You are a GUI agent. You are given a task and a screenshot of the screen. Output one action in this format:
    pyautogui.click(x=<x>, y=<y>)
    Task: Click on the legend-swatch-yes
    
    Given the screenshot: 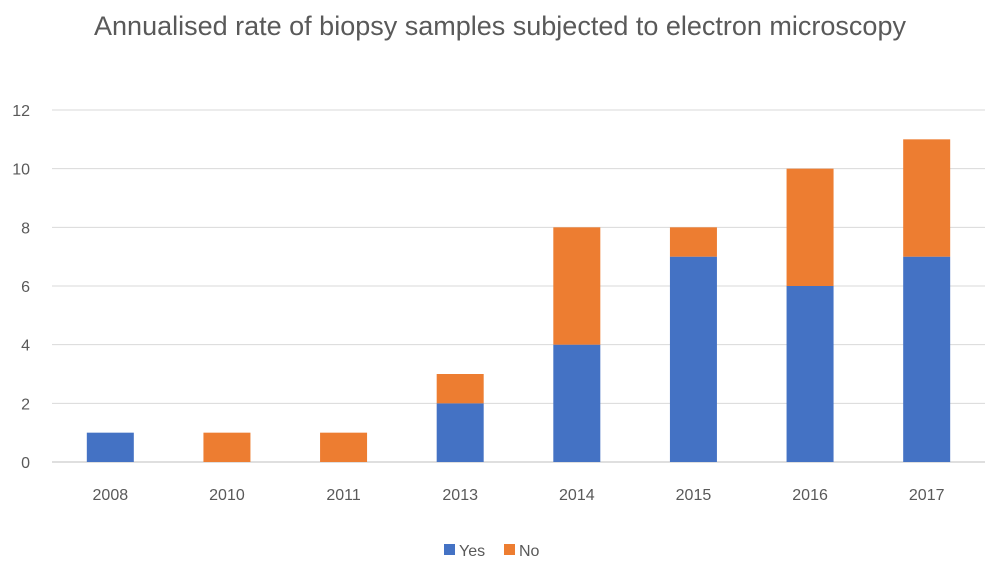 What is the action you would take?
    pyautogui.click(x=449, y=549)
    